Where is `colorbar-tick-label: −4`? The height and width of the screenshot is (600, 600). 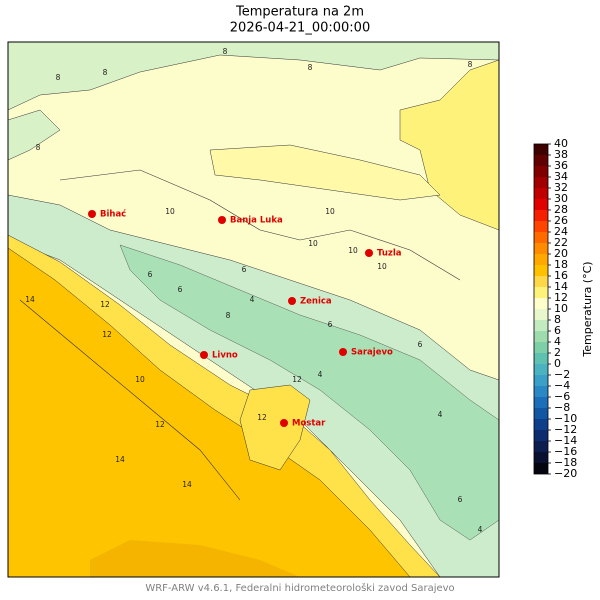
colorbar-tick-label: −4 is located at coordinates (562, 385).